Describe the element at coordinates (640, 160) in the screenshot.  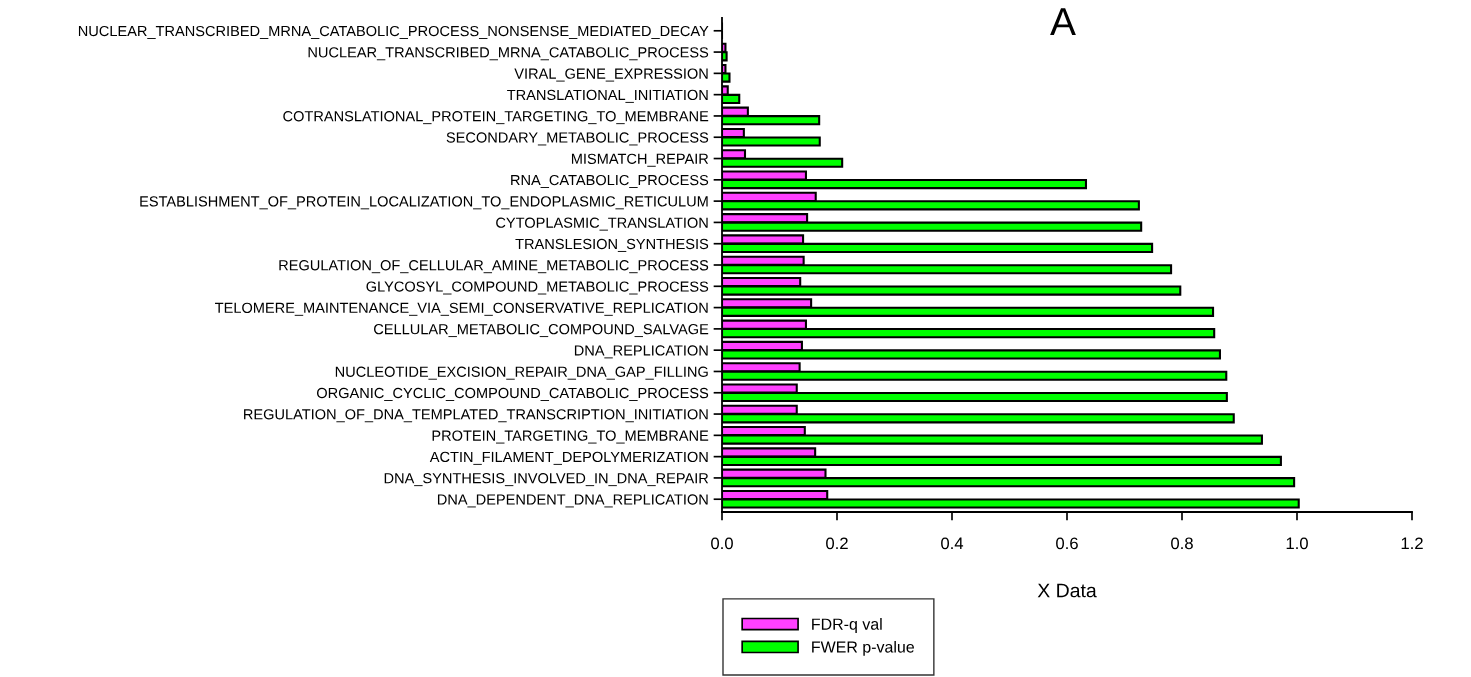
I see `y-tick-label: MISMATCH_REPAIR` at that location.